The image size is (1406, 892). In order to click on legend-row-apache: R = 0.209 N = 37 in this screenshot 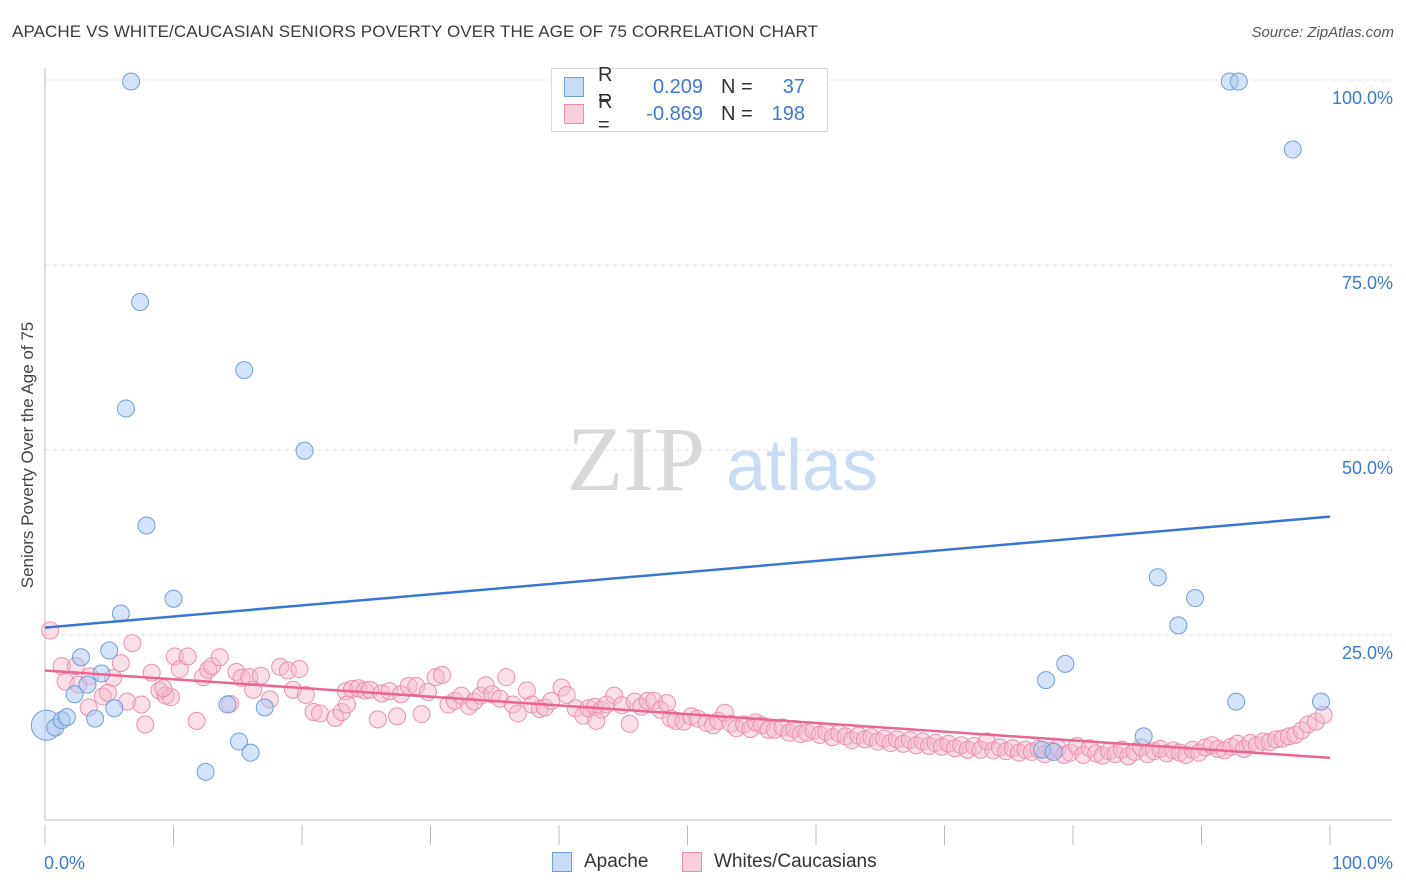, I will do `click(684, 86)`.